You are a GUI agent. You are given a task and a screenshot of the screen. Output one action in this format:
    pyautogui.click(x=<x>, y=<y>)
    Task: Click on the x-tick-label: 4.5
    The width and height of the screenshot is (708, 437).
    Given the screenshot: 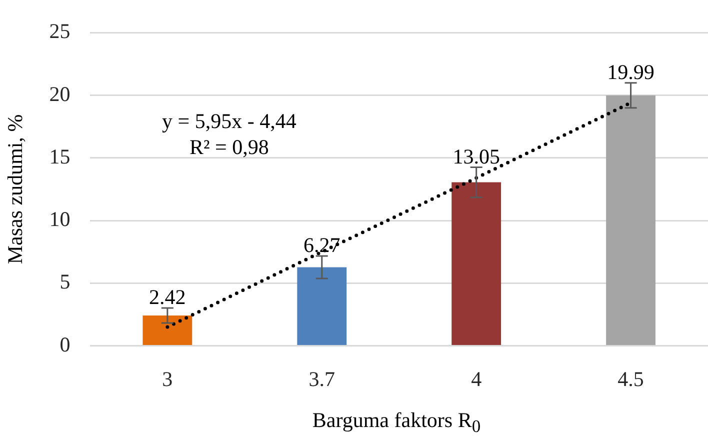 What is the action you would take?
    pyautogui.click(x=631, y=378)
    